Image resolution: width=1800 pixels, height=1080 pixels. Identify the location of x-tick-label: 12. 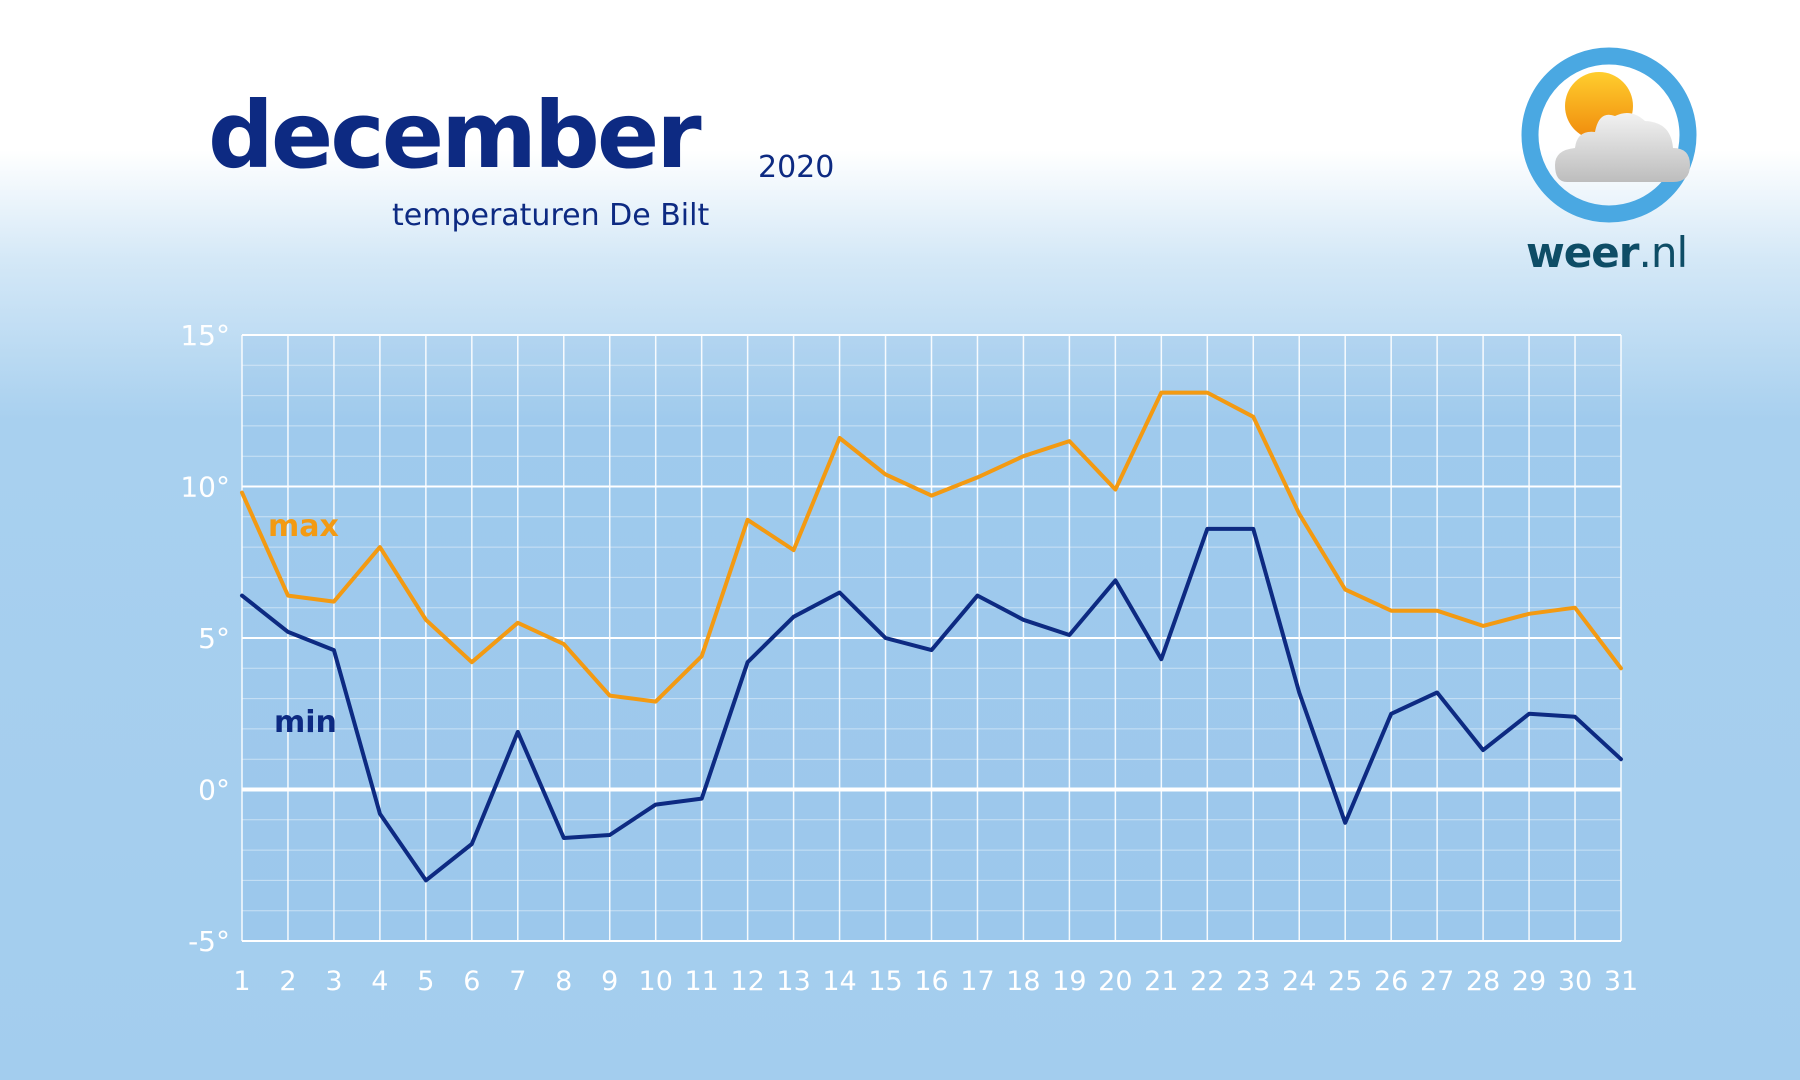
(747, 981).